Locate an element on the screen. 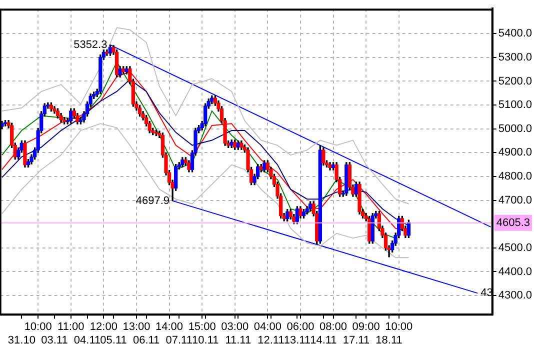 The height and width of the screenshot is (351, 534). x-tick-label: 15:00 is located at coordinates (202, 327).